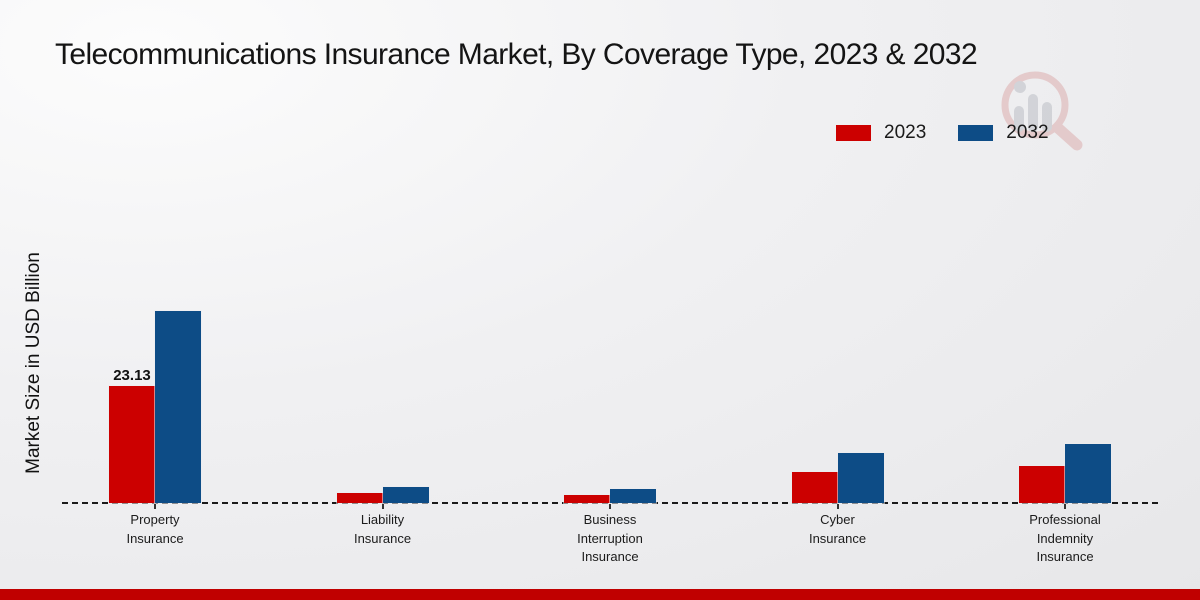  What do you see at coordinates (132, 375) in the screenshot?
I see `bar-value-label: 23.13` at bounding box center [132, 375].